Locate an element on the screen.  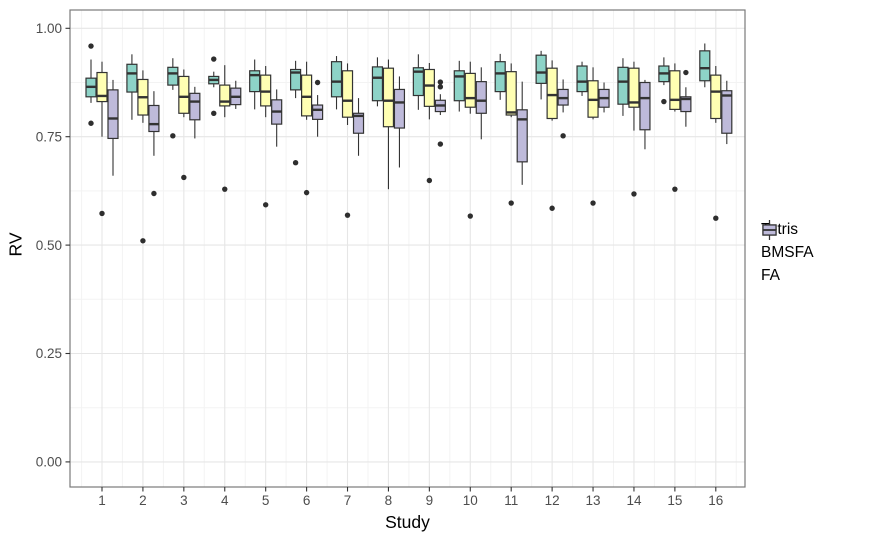
x-tick-label: 7 is located at coordinates (348, 500).